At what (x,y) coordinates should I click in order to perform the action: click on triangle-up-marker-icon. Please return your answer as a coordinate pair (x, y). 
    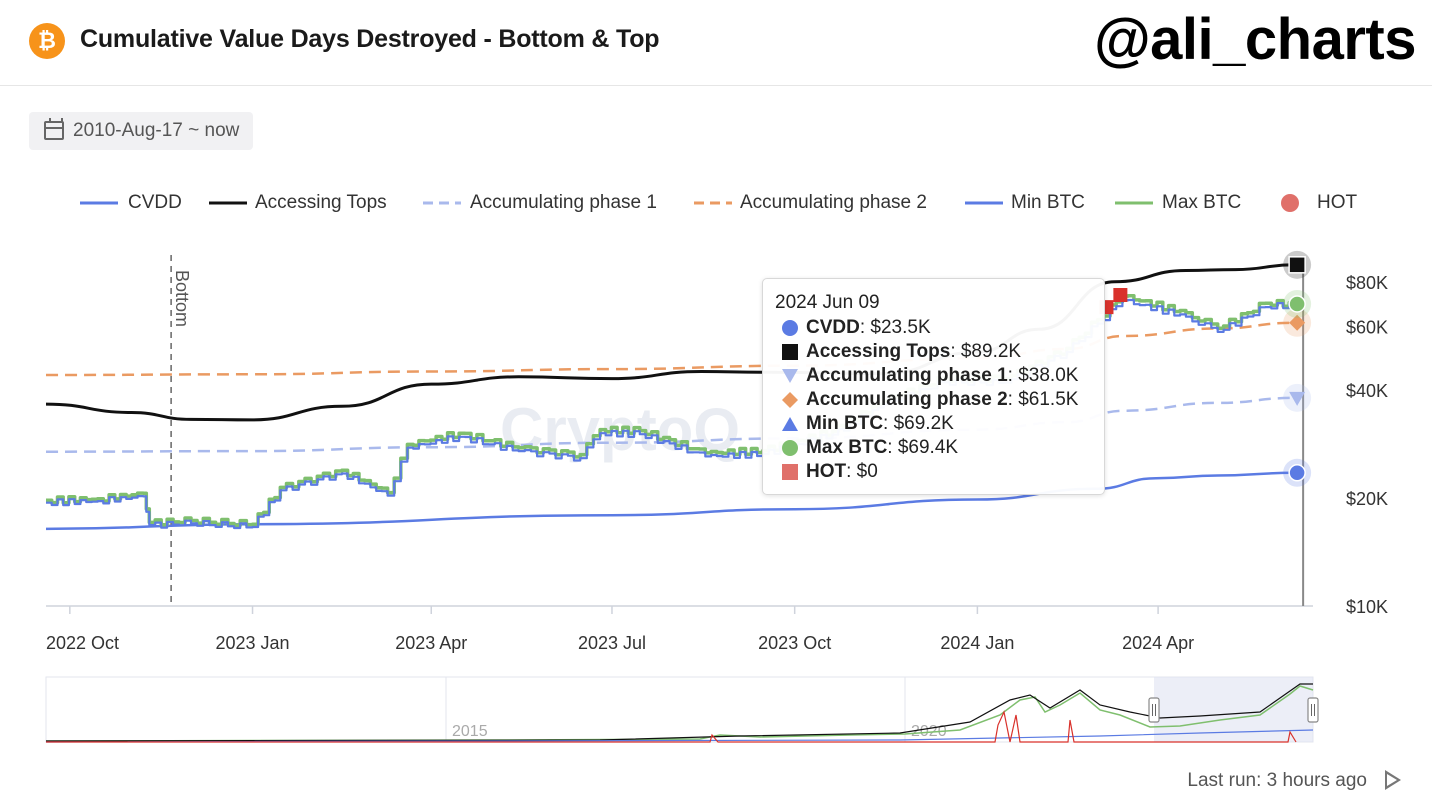
    Looking at the image, I should click on (790, 424).